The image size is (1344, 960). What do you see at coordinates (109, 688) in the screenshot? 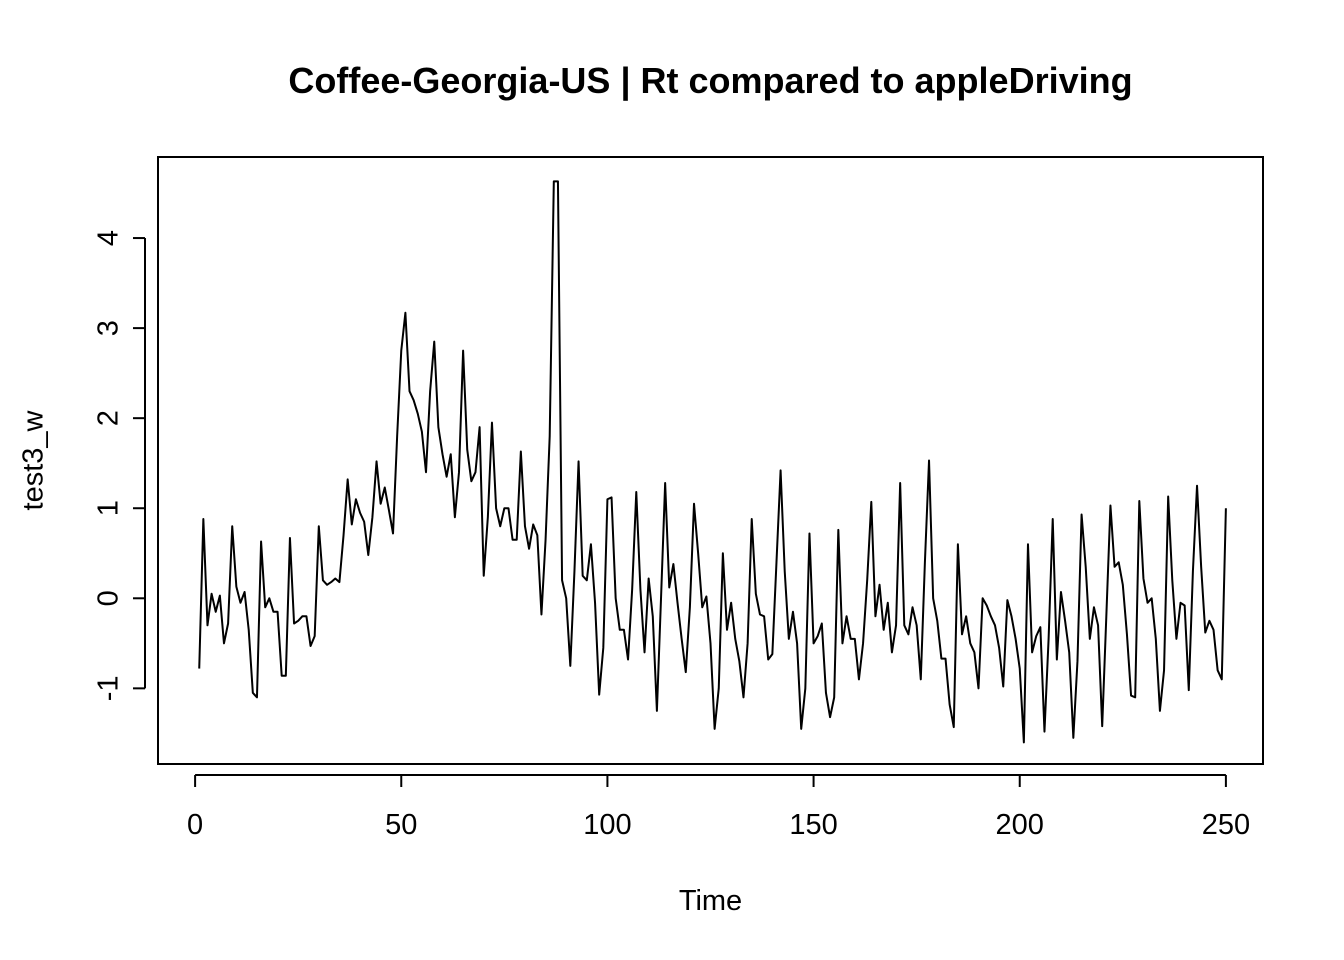
I see `y-tick-label: -1` at bounding box center [109, 688].